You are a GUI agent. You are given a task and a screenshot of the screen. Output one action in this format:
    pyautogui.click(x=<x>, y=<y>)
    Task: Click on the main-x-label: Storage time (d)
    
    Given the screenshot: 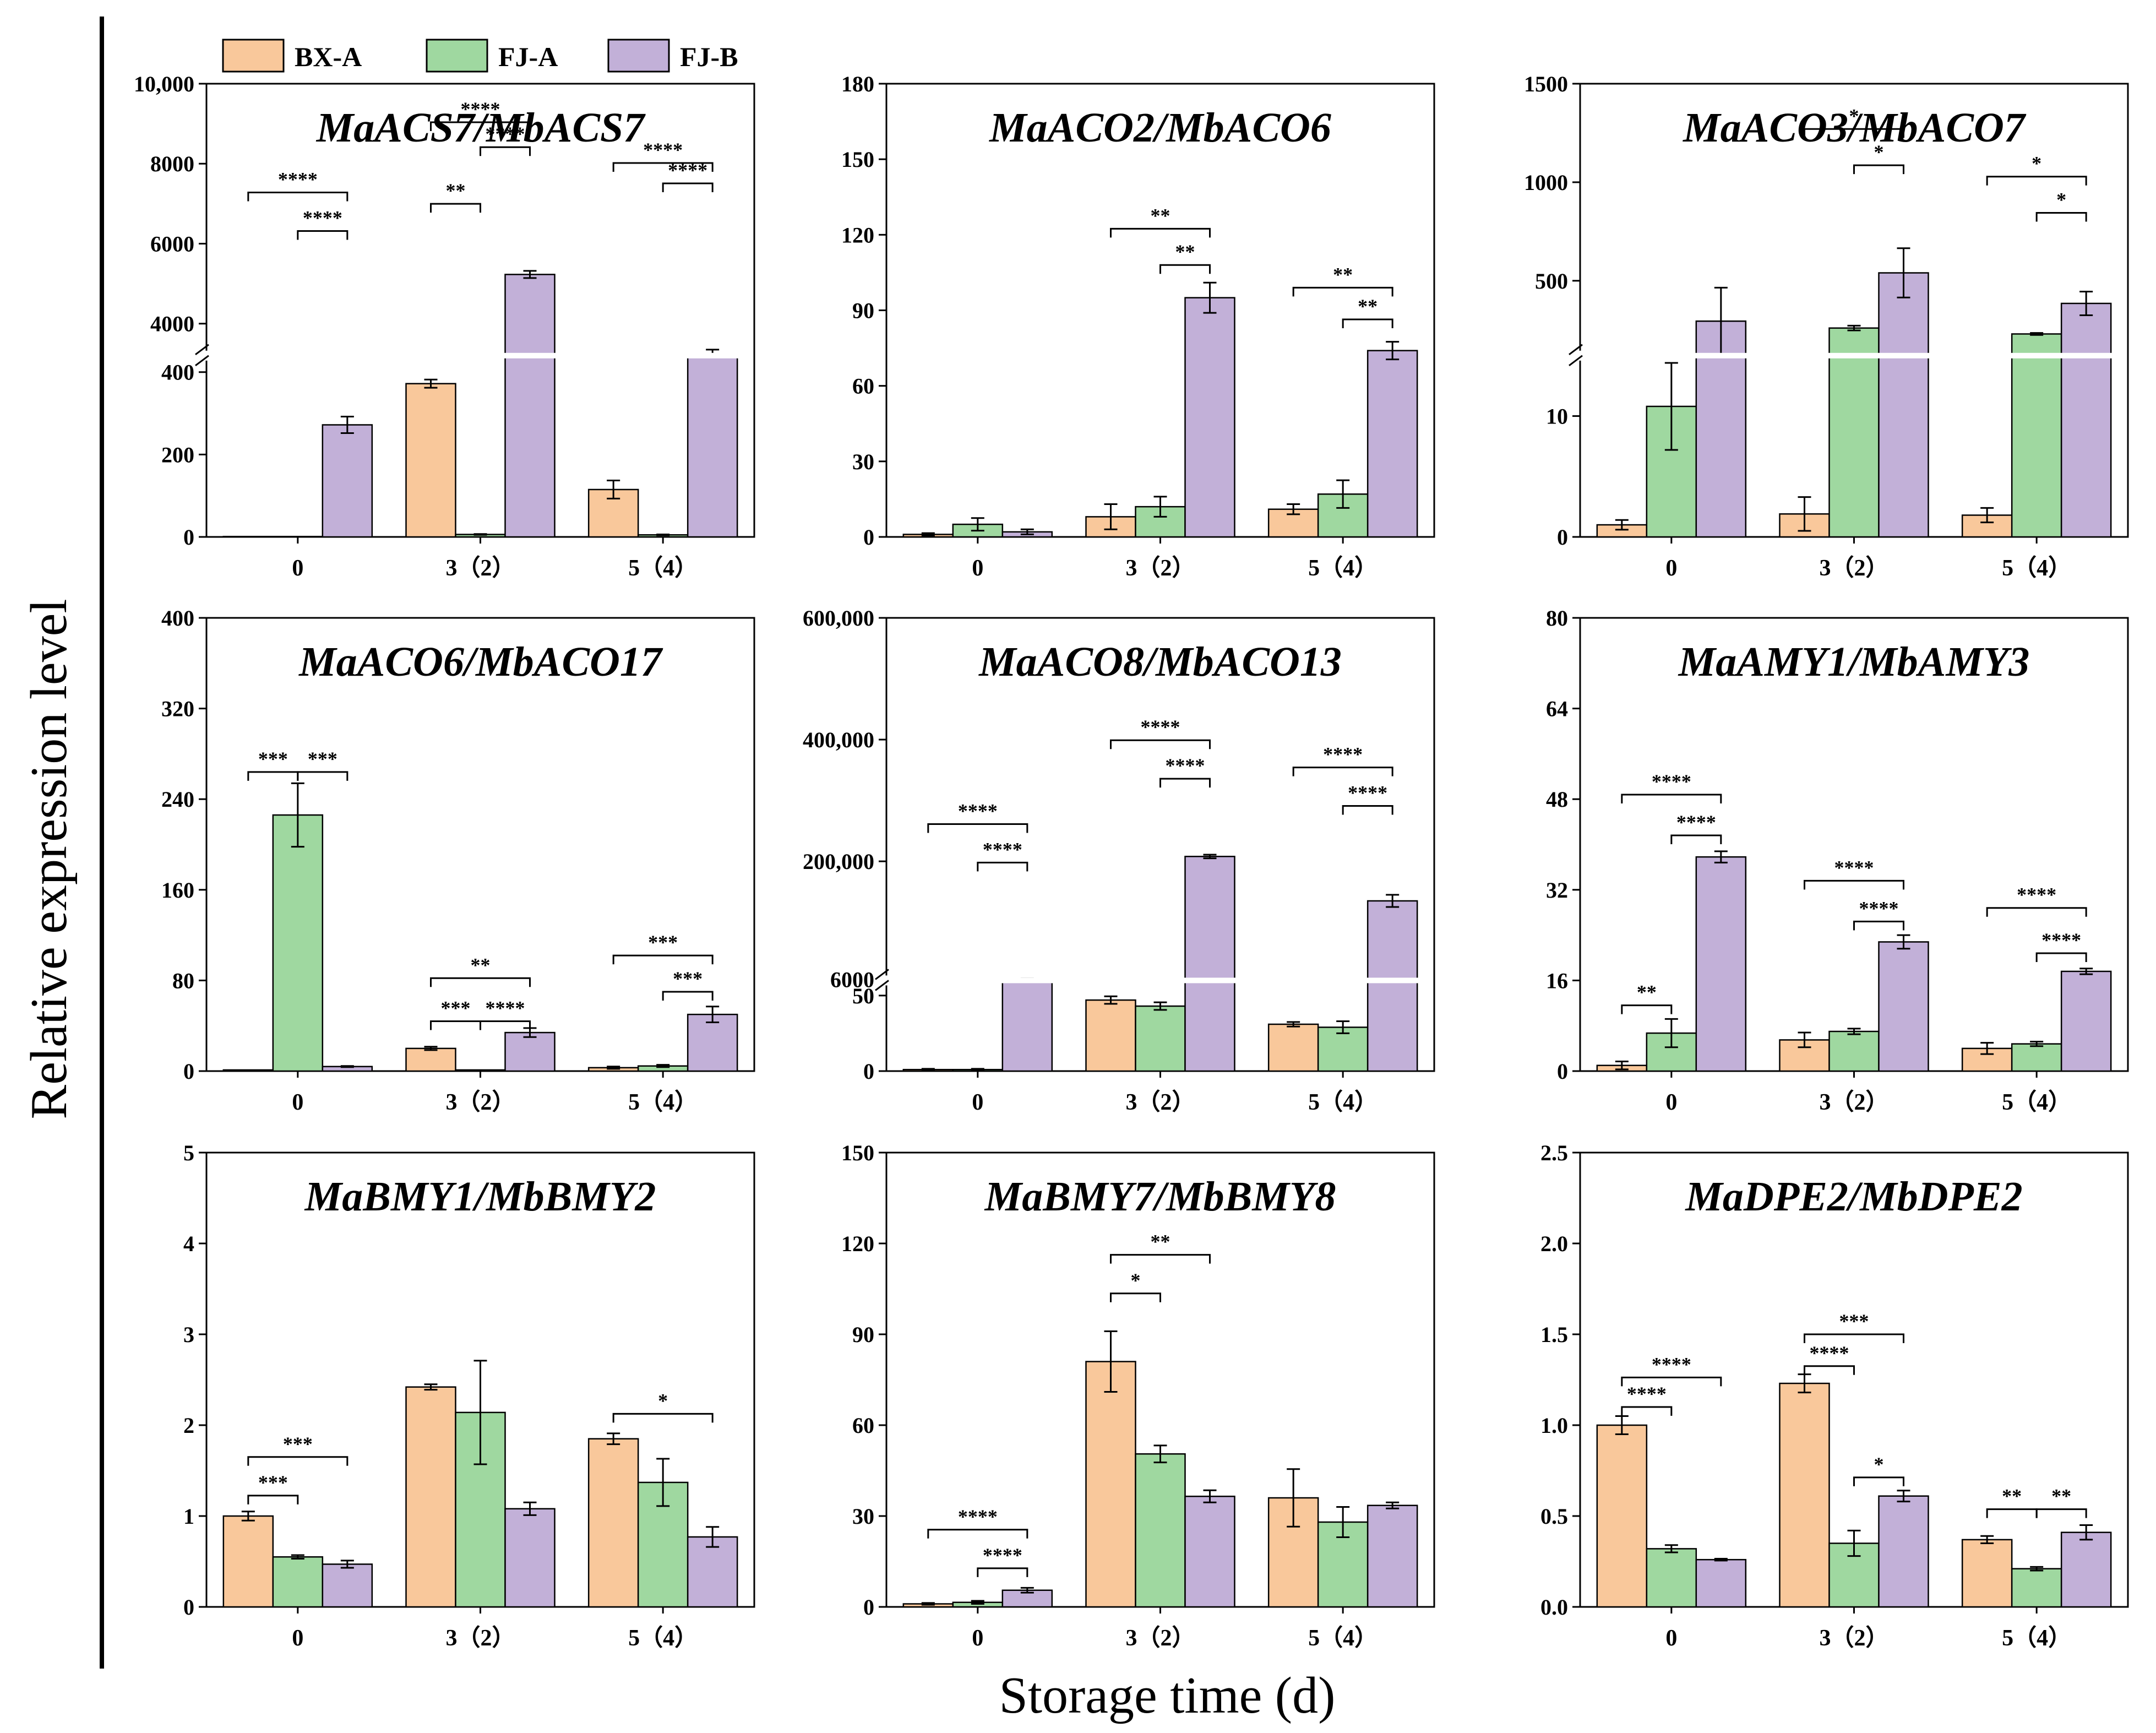 What is the action you would take?
    pyautogui.click(x=1168, y=1695)
    